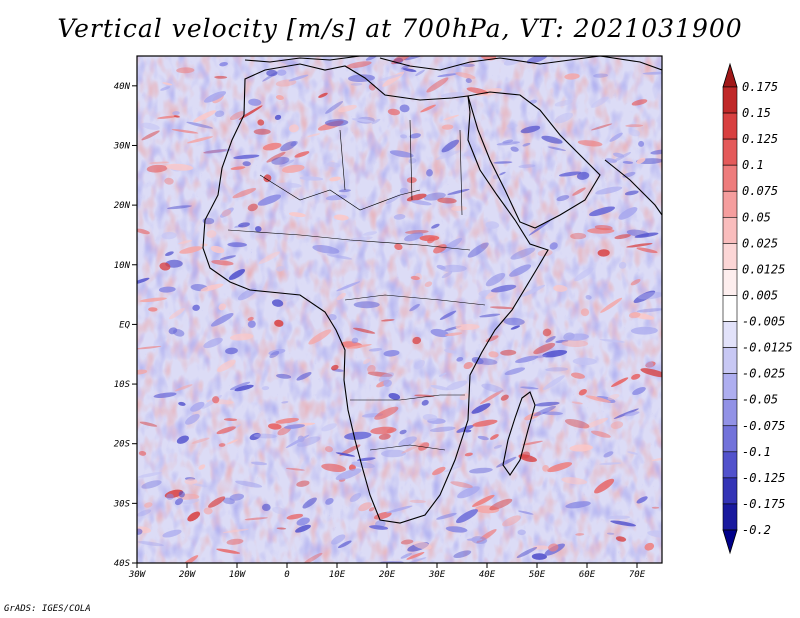  What do you see at coordinates (122, 87) in the screenshot?
I see `y-tick-label: 40N` at bounding box center [122, 87].